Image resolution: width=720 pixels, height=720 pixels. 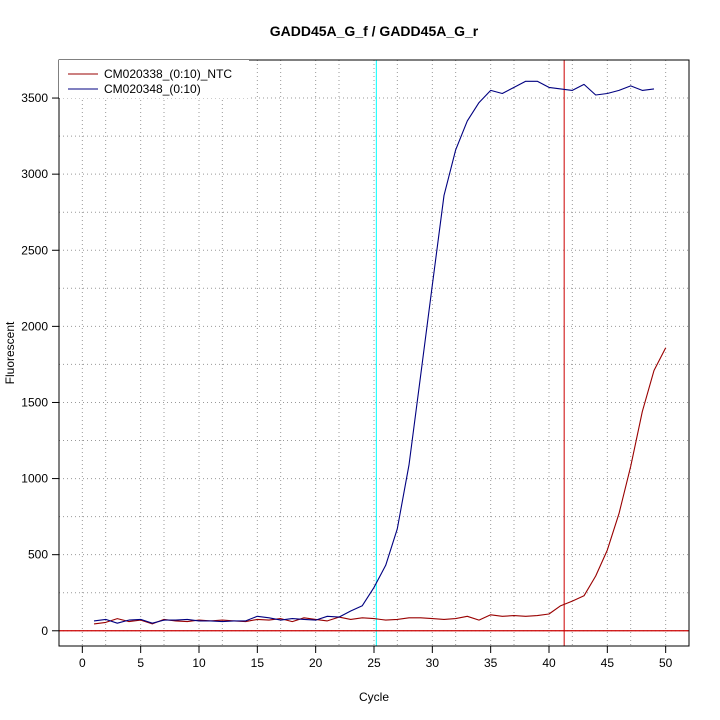 I want to click on x-tick-label: 25, so click(x=374, y=663).